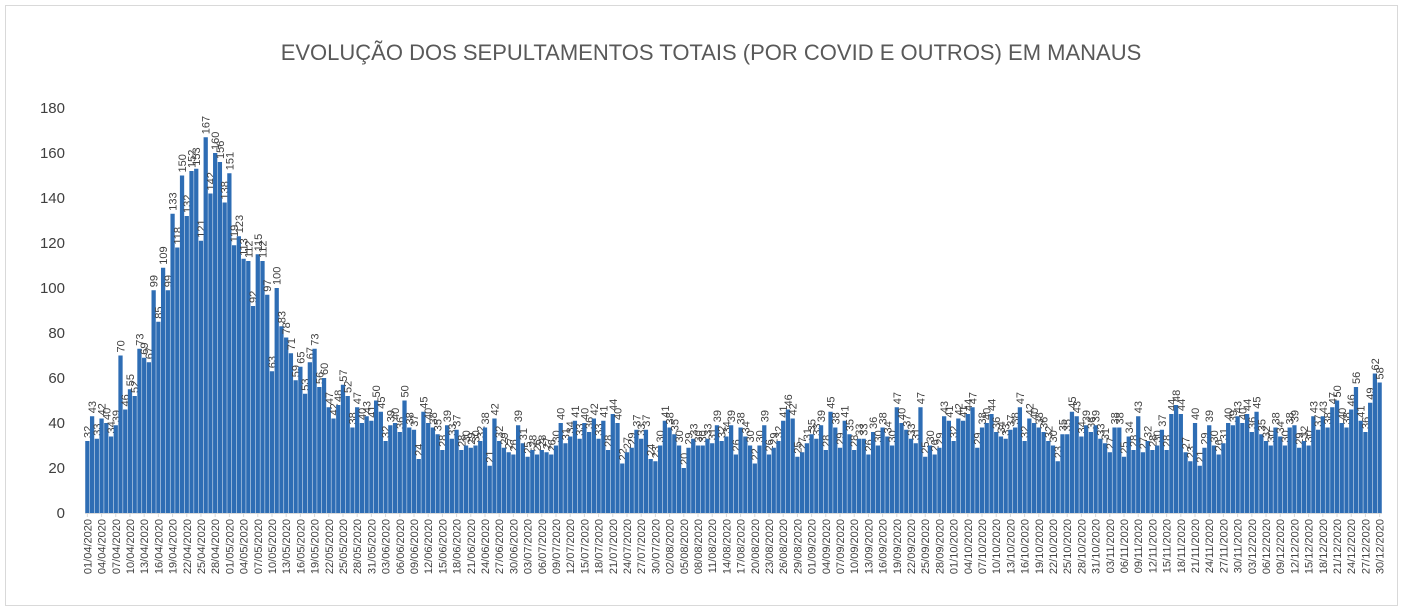  Describe the element at coordinates (742, 546) in the screenshot. I see `x-tick-label: 17/08/2020` at that location.